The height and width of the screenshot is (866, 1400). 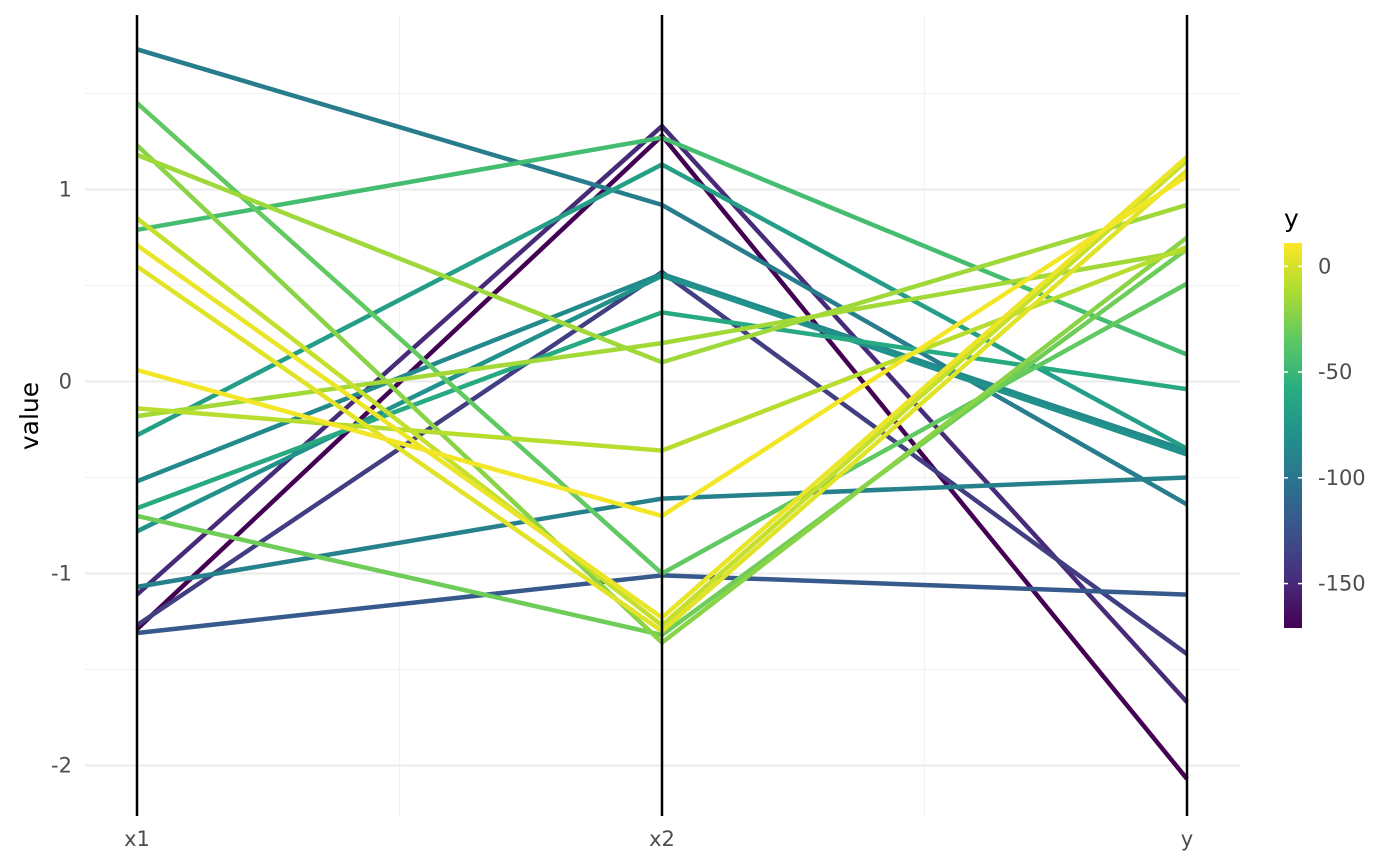 What do you see at coordinates (1342, 584) in the screenshot?
I see `legend-tick-label: -150` at bounding box center [1342, 584].